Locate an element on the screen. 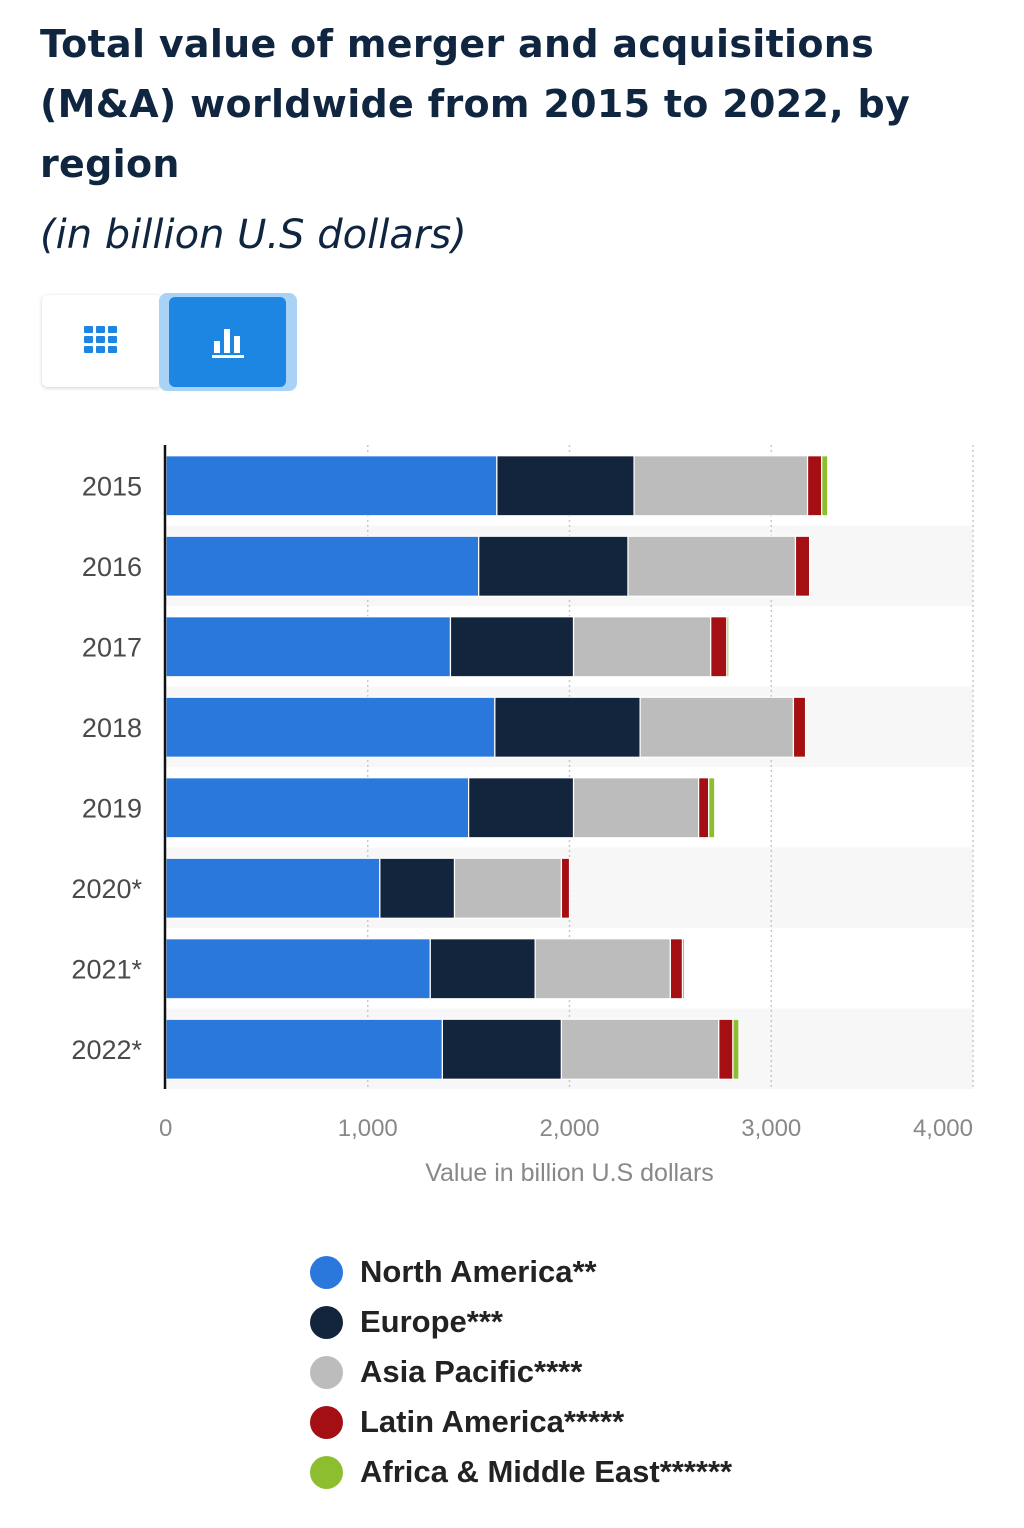 This screenshot has height=1528, width=1024. legend-swatch-asia-pacific is located at coordinates (326, 1372).